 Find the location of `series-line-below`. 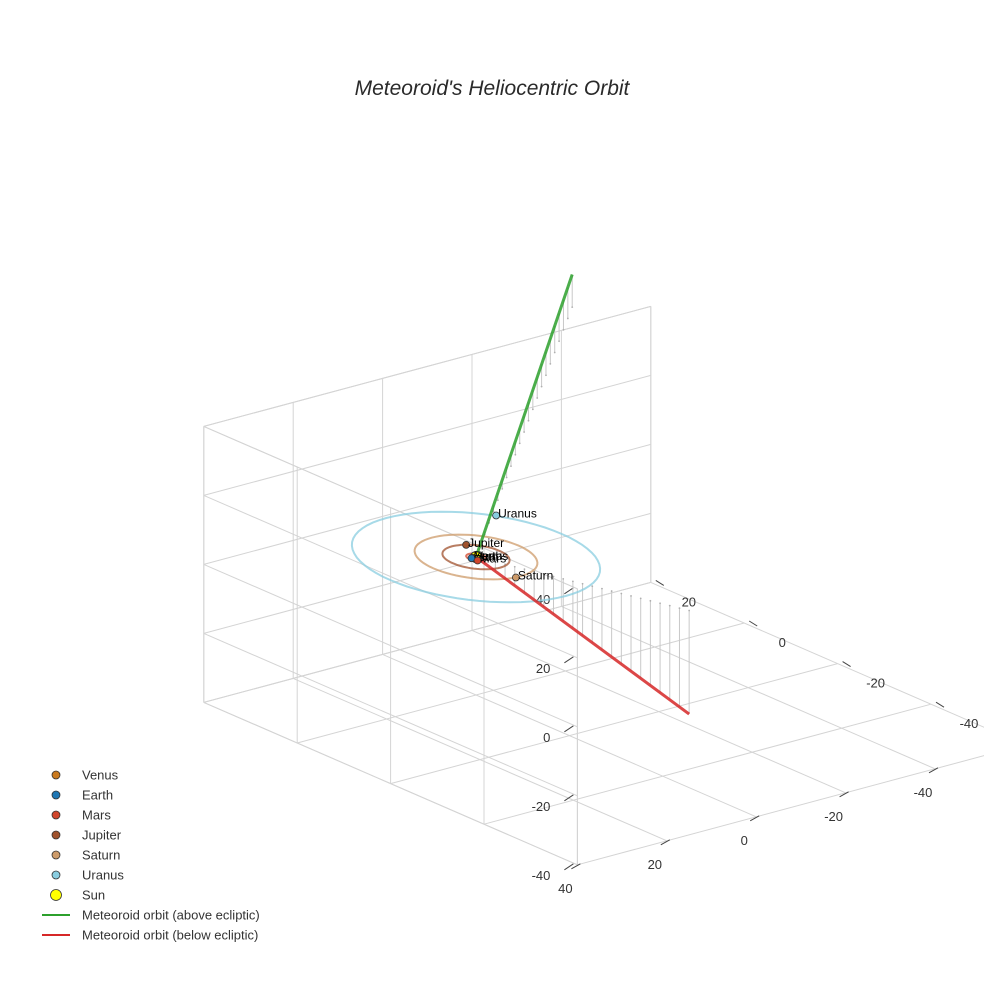

series-line-below is located at coordinates (583, 635).